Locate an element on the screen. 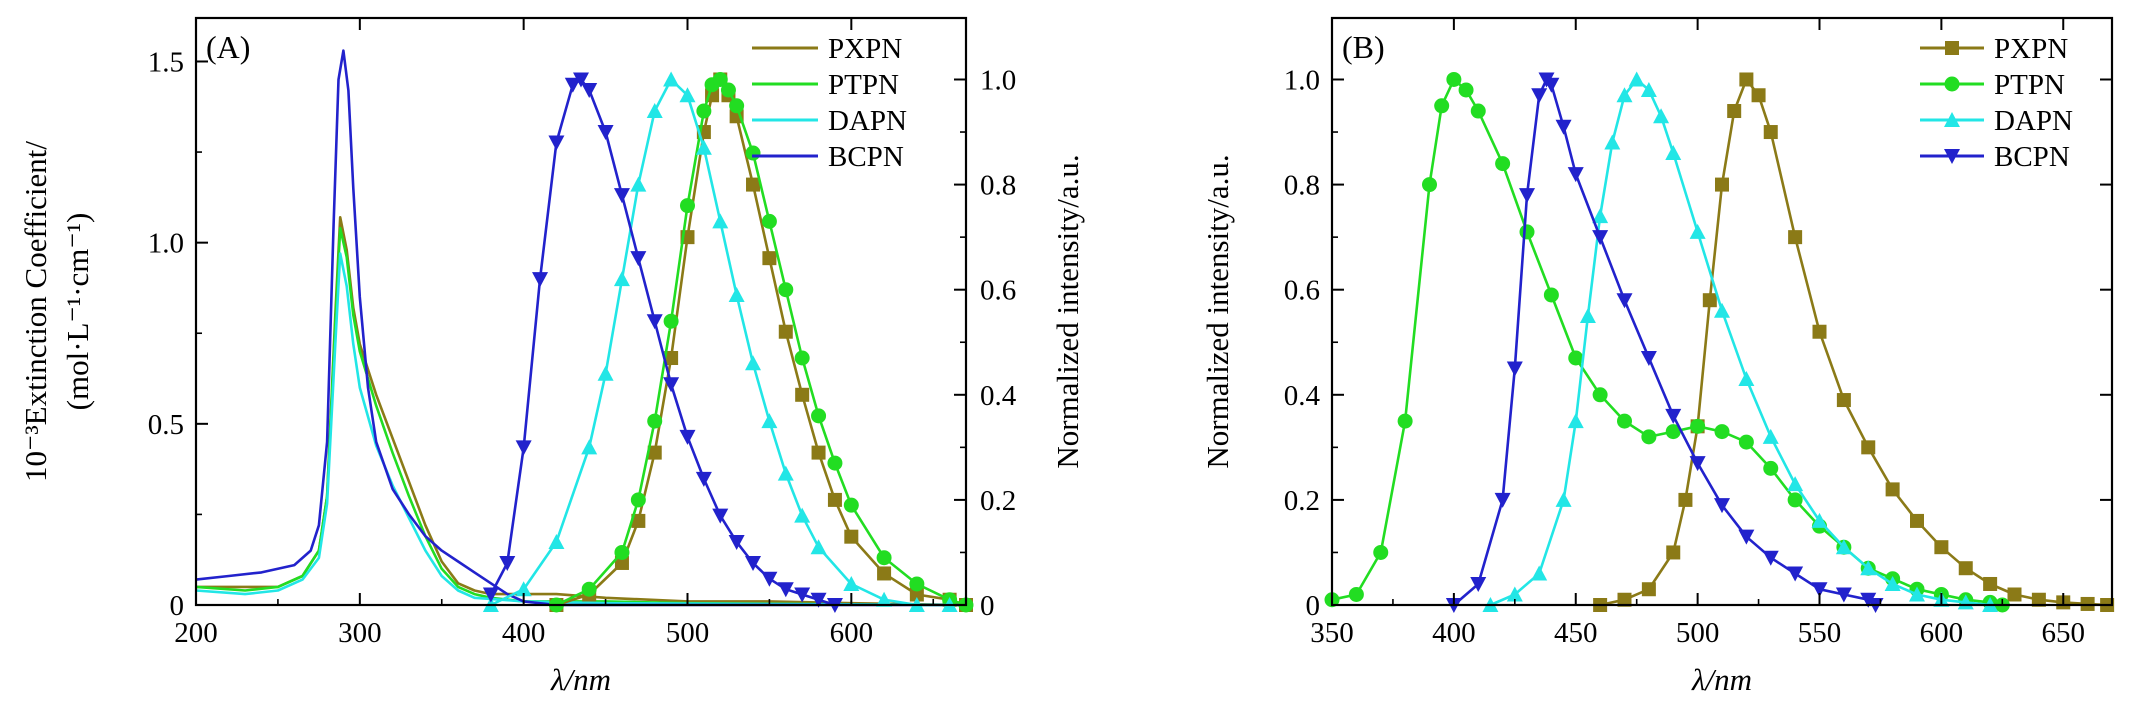 The height and width of the screenshot is (707, 2141). emission-line-ptpn is located at coordinates (761, 342).